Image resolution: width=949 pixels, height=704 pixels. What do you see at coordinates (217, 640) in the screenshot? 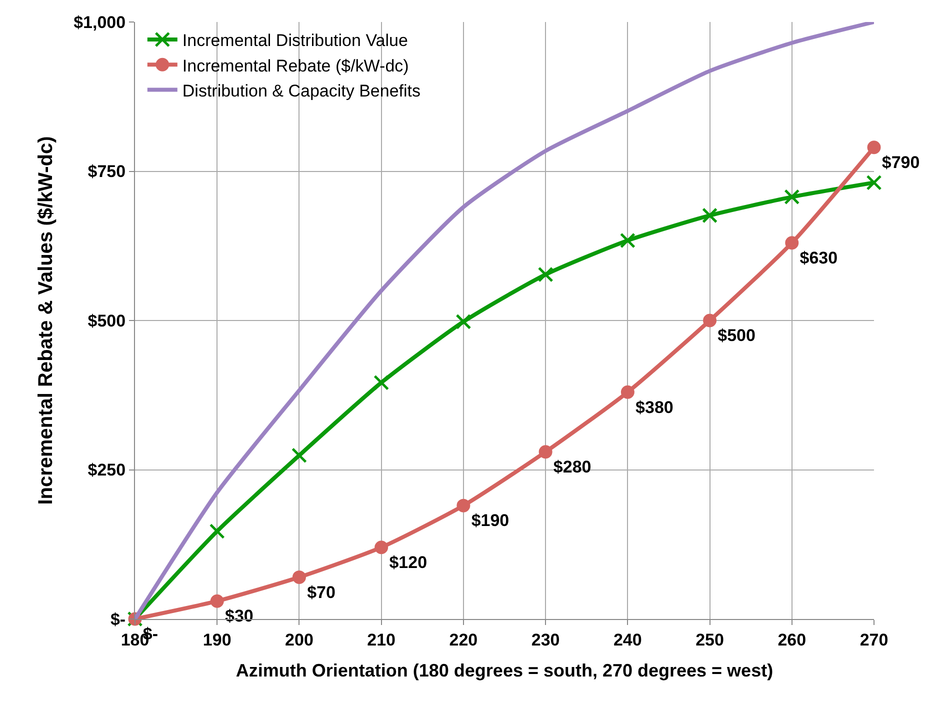
I see `x-tick-label: 190` at bounding box center [217, 640].